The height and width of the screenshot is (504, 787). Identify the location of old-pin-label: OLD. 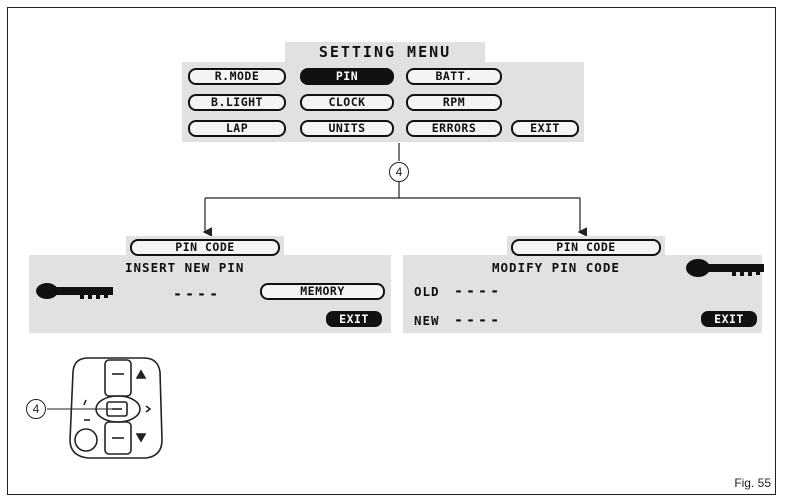
(427, 291).